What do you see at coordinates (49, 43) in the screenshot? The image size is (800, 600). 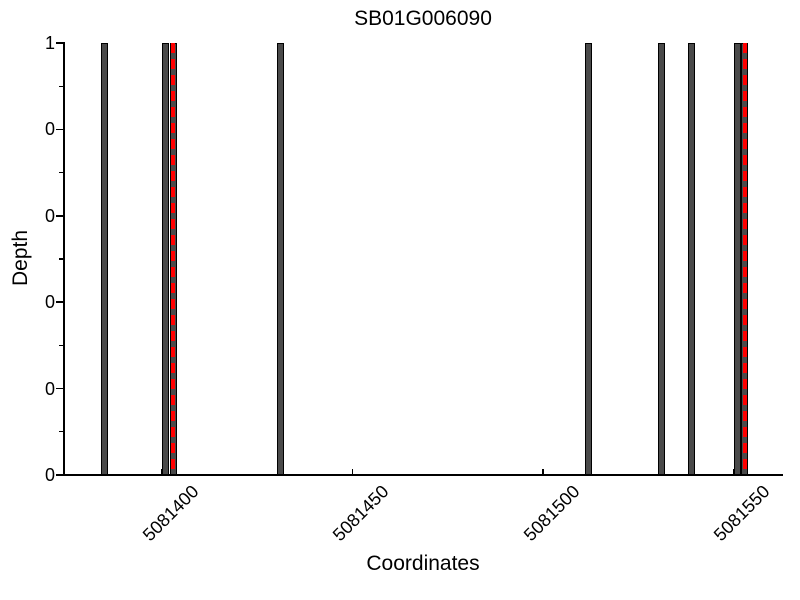 I see `y-tick-label: 1` at bounding box center [49, 43].